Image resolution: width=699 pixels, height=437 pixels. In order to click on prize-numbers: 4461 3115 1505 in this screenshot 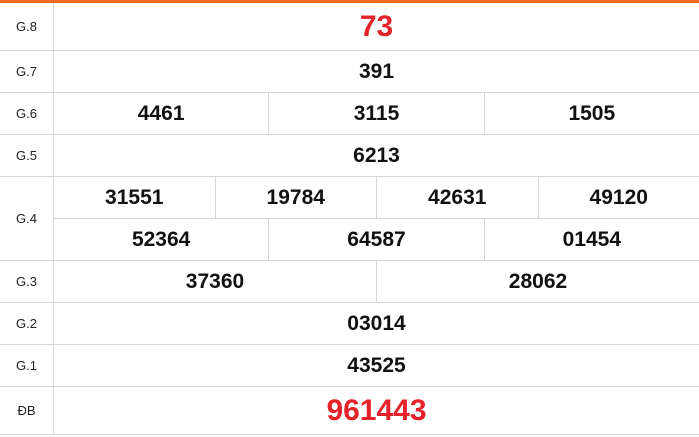, I will do `click(376, 113)`.